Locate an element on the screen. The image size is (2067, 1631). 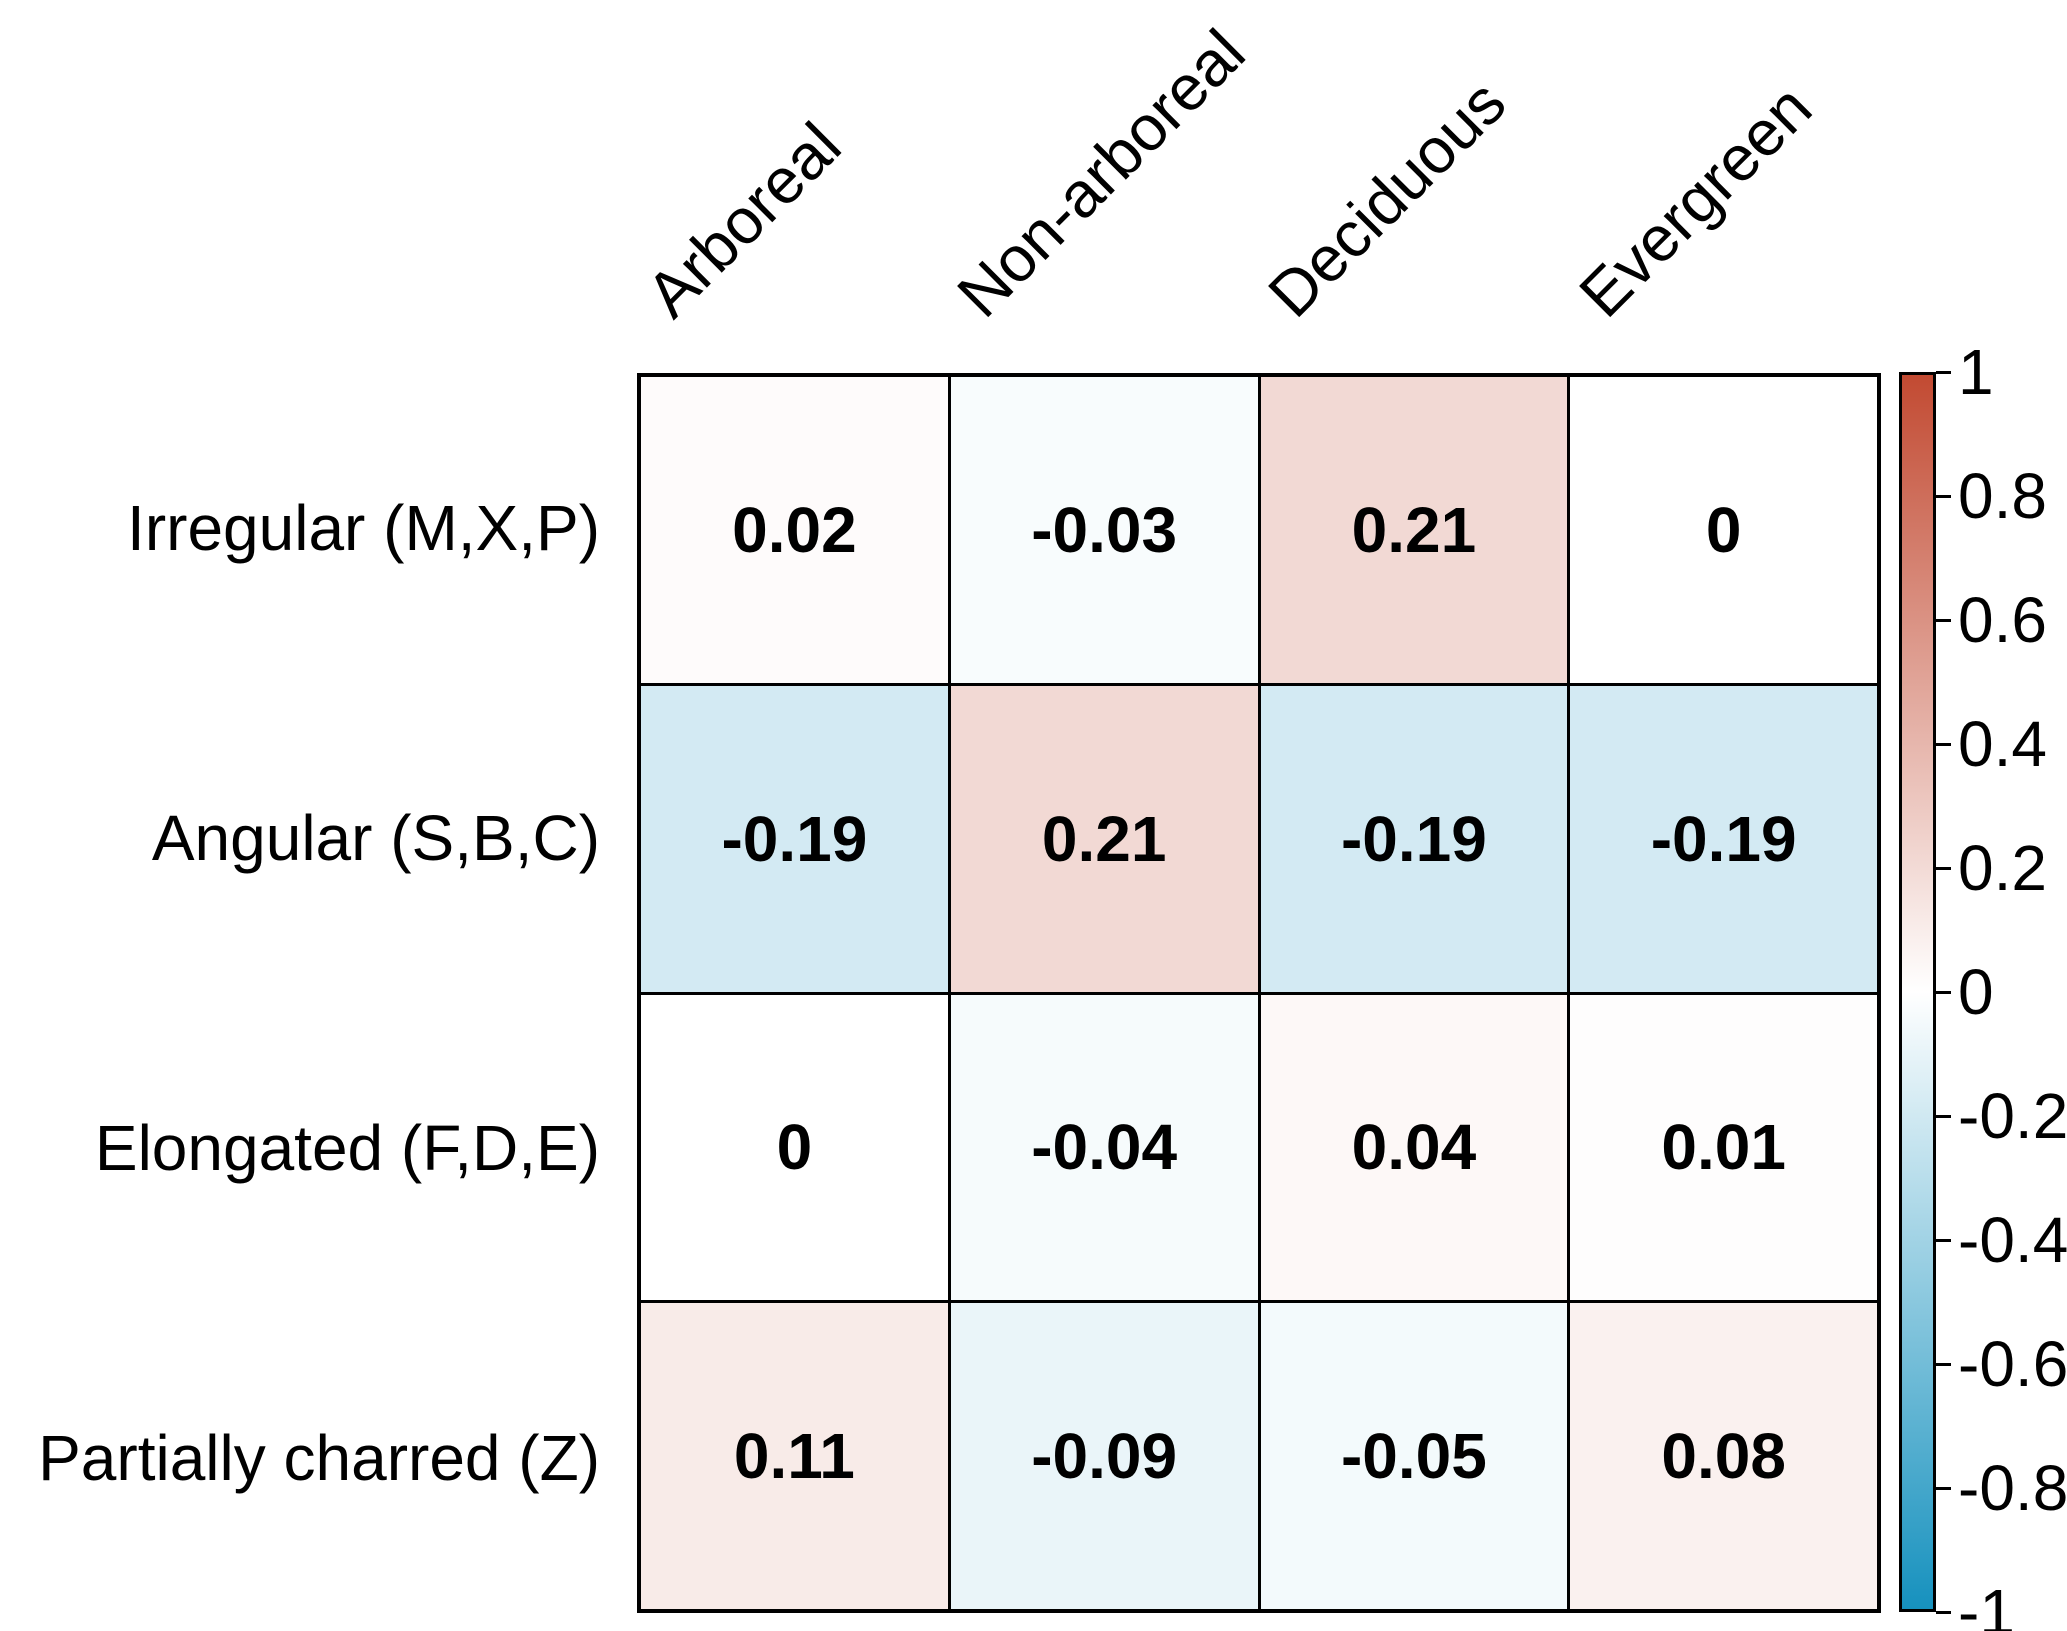
colorbar-tick-label: 1 is located at coordinates (1976, 372).